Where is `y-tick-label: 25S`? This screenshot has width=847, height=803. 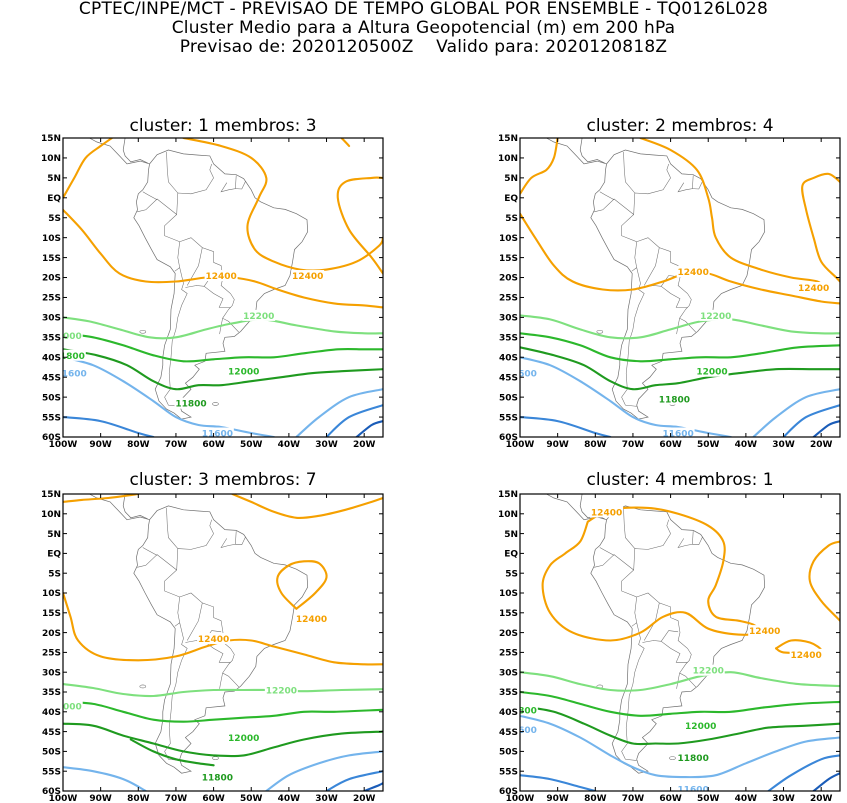 y-tick-label: 25S is located at coordinates (51, 299).